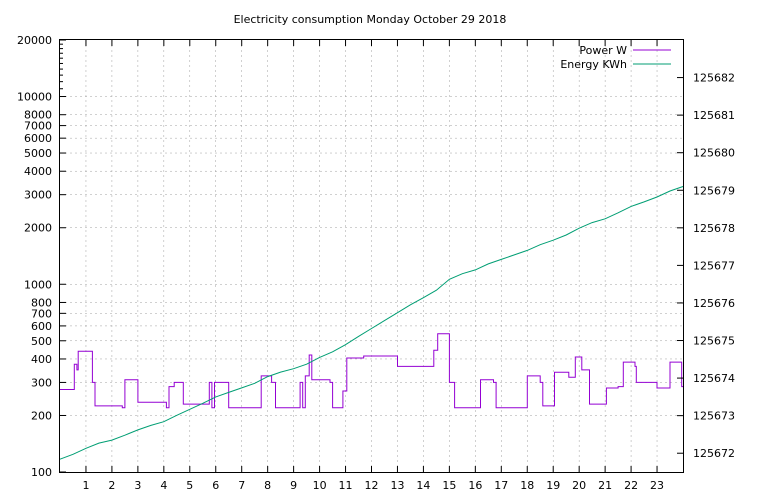 This screenshot has width=768, height=500. Describe the element at coordinates (241, 485) in the screenshot. I see `x-tick-label: 7` at that location.